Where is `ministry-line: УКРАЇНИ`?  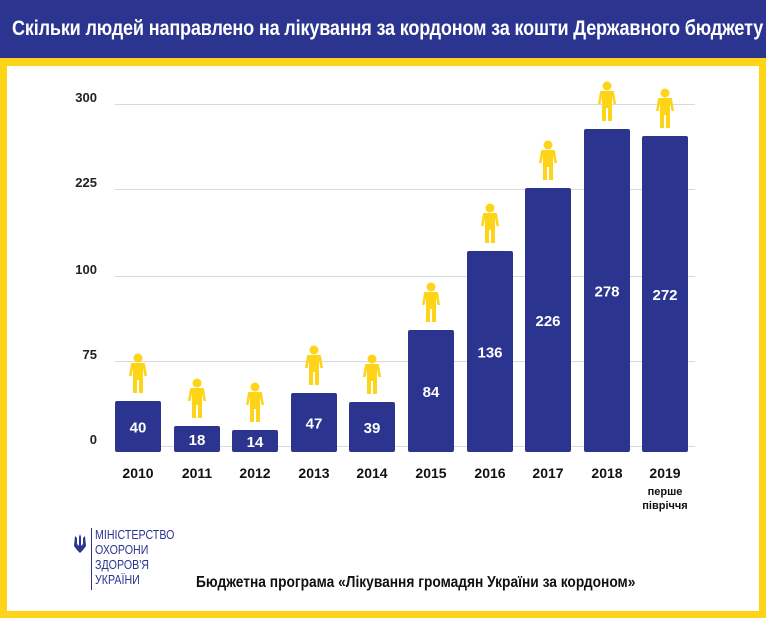
ministry-line: УКРАЇНИ is located at coordinates (117, 579).